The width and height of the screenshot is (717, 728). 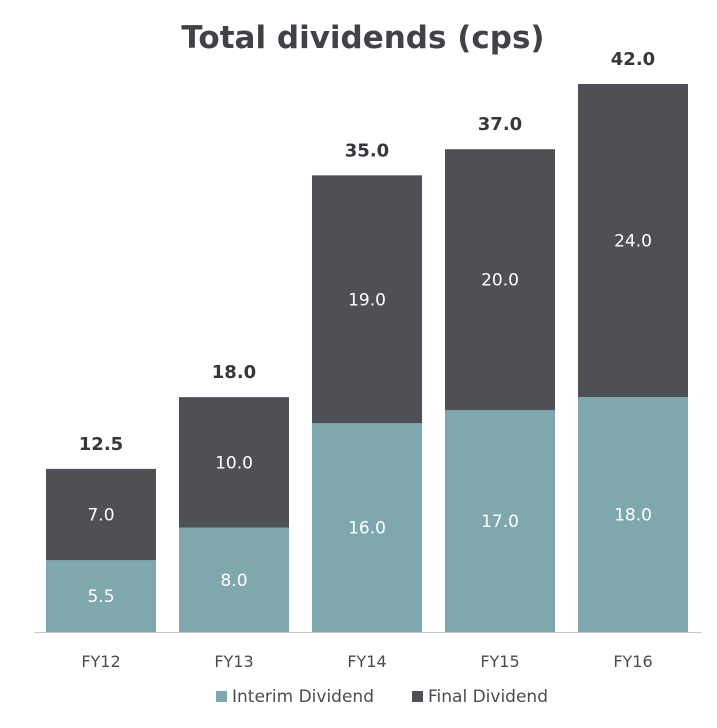 What do you see at coordinates (221, 696) in the screenshot?
I see `legend-swatch-interim` at bounding box center [221, 696].